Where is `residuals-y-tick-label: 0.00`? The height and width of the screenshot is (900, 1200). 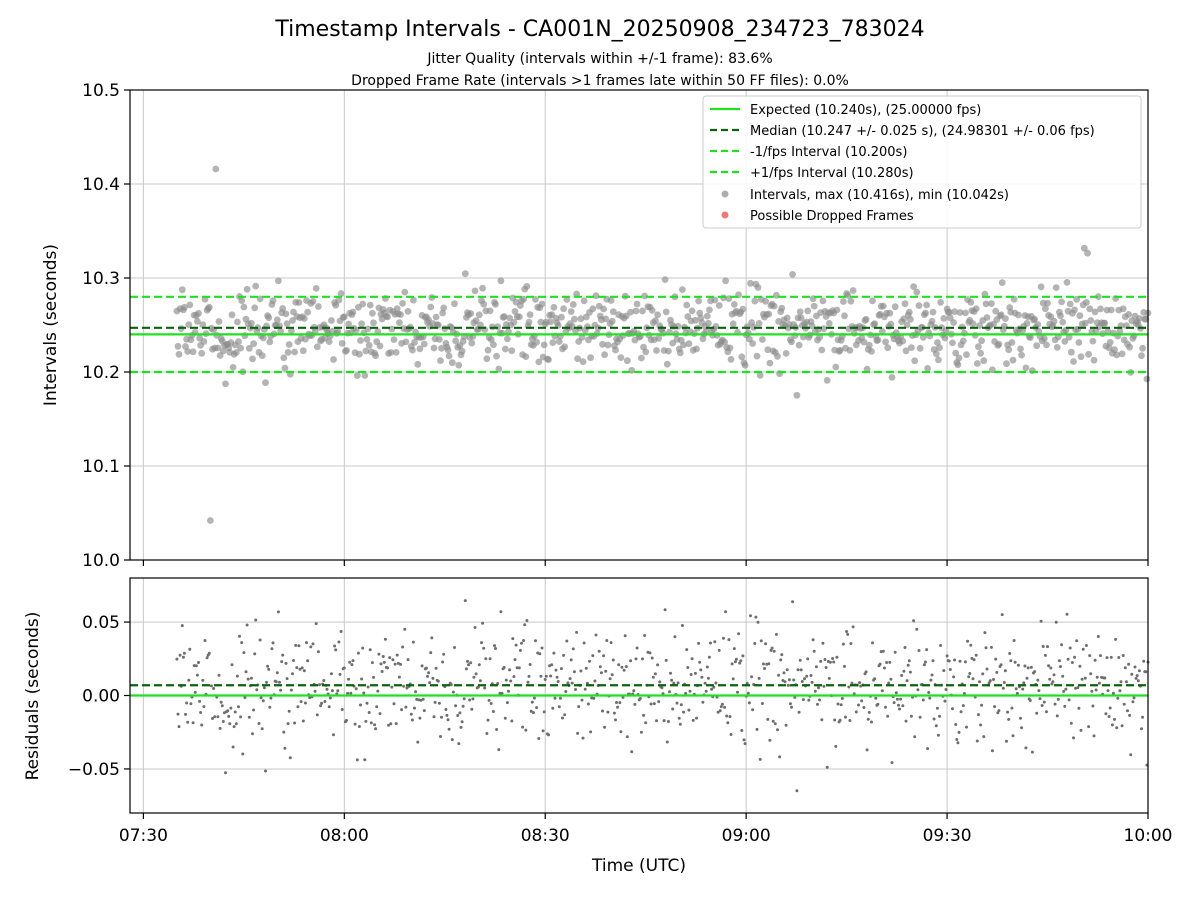
residuals-y-tick-label: 0.00 is located at coordinates (101, 697).